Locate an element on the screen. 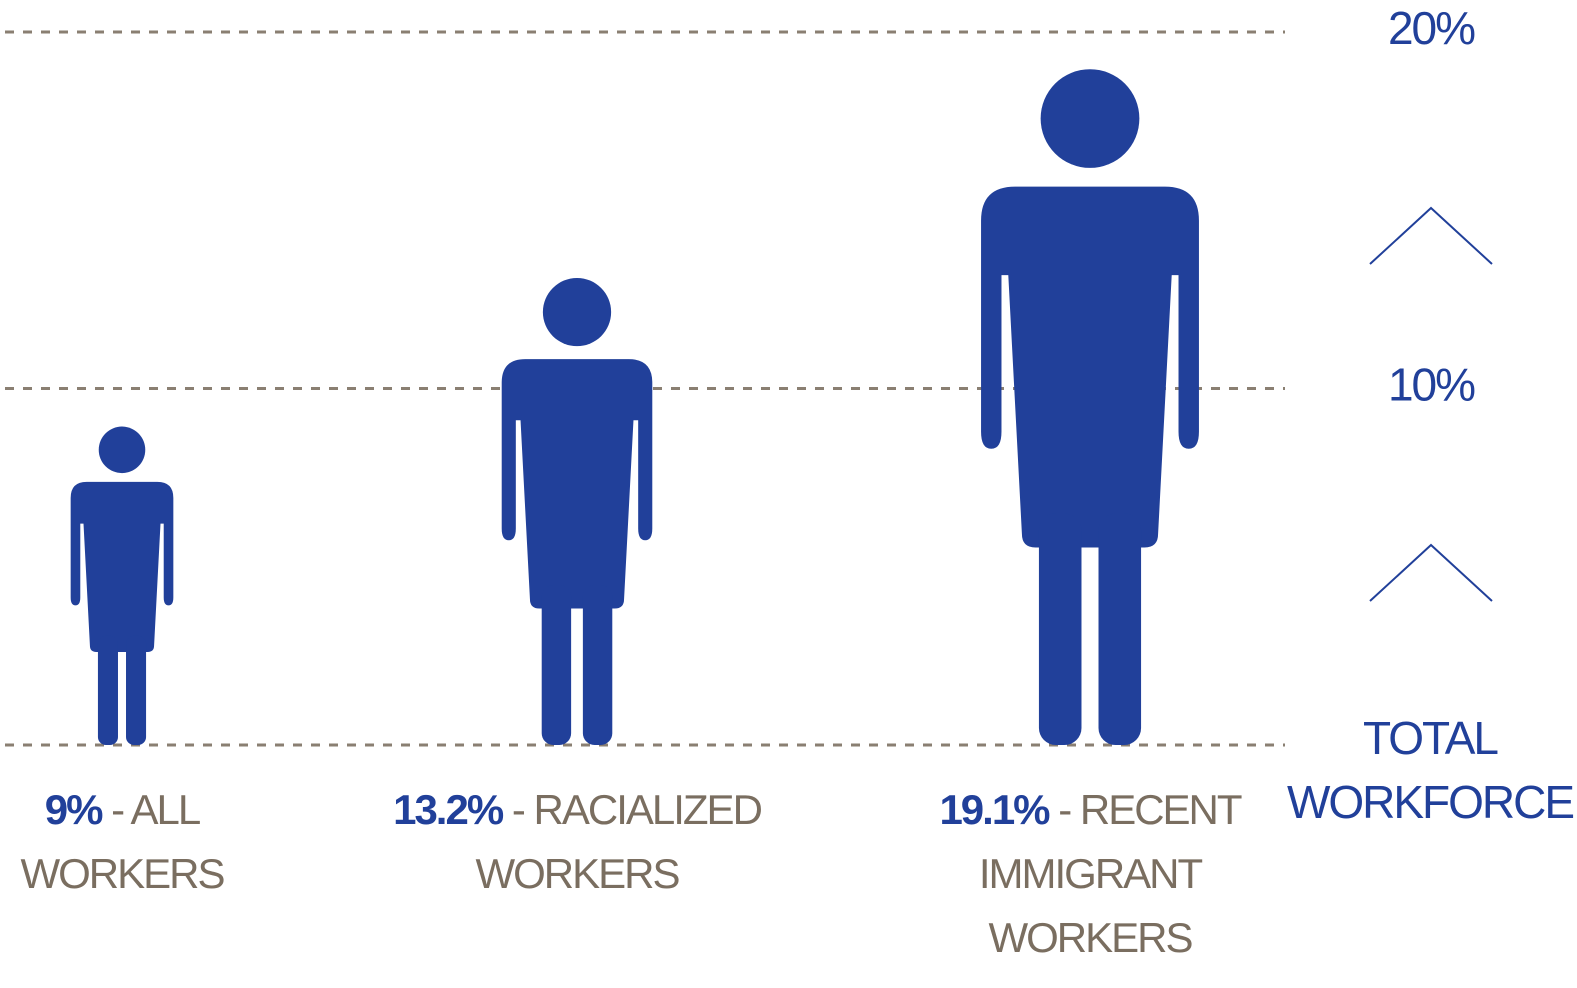 The height and width of the screenshot is (988, 1577). category-label: 9% - ALL WORKERS is located at coordinates (122, 841).